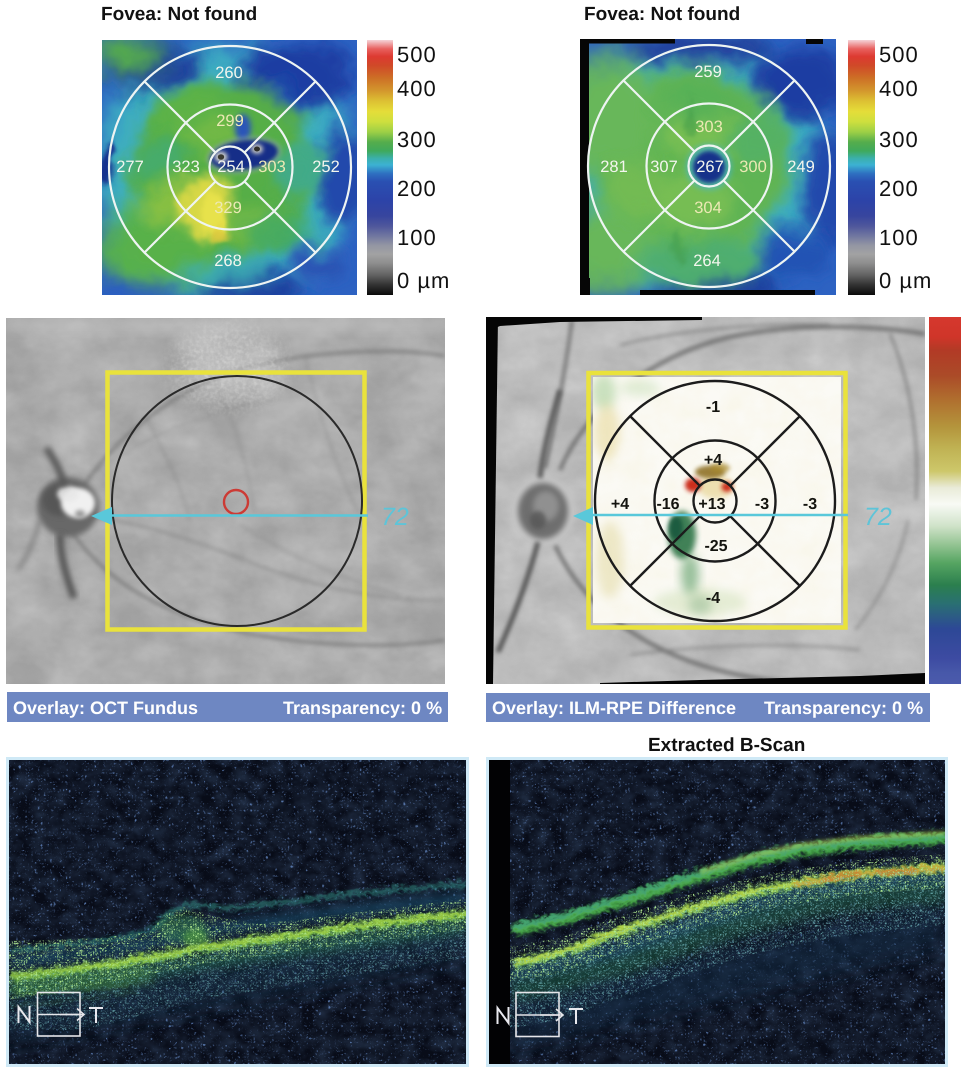  Describe the element at coordinates (708, 72) in the screenshot. I see `svg-text: 259` at that location.